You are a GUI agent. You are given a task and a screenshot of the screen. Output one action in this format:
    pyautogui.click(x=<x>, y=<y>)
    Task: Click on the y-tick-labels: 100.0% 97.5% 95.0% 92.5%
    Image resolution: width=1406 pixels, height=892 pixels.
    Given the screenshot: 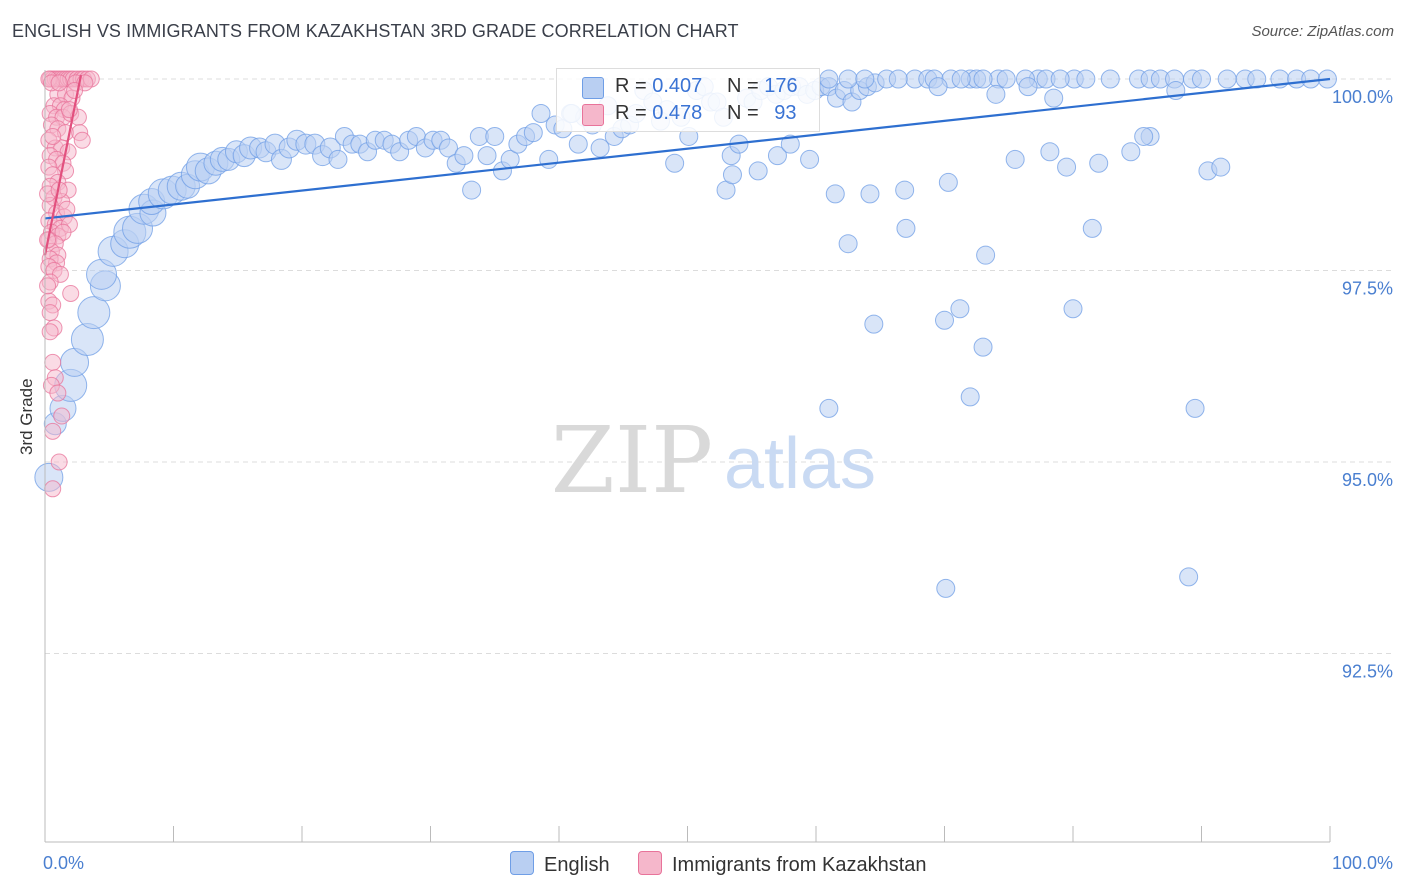 What is the action you would take?
    pyautogui.click(x=1362, y=384)
    